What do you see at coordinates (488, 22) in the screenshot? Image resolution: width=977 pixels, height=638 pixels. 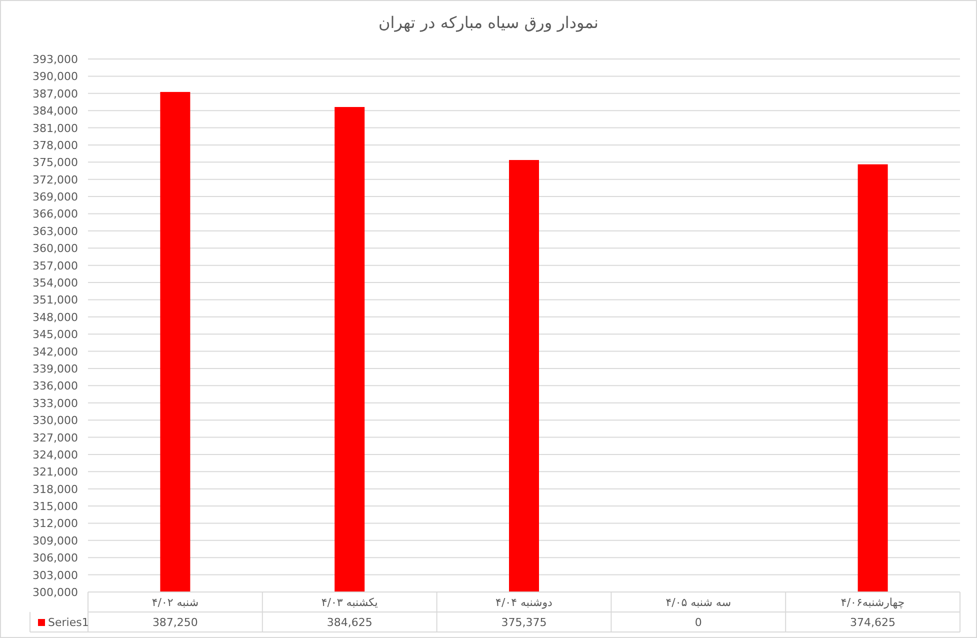 I see `chart-title: نمودار ورق سیاه مبارکه در تهران` at bounding box center [488, 22].